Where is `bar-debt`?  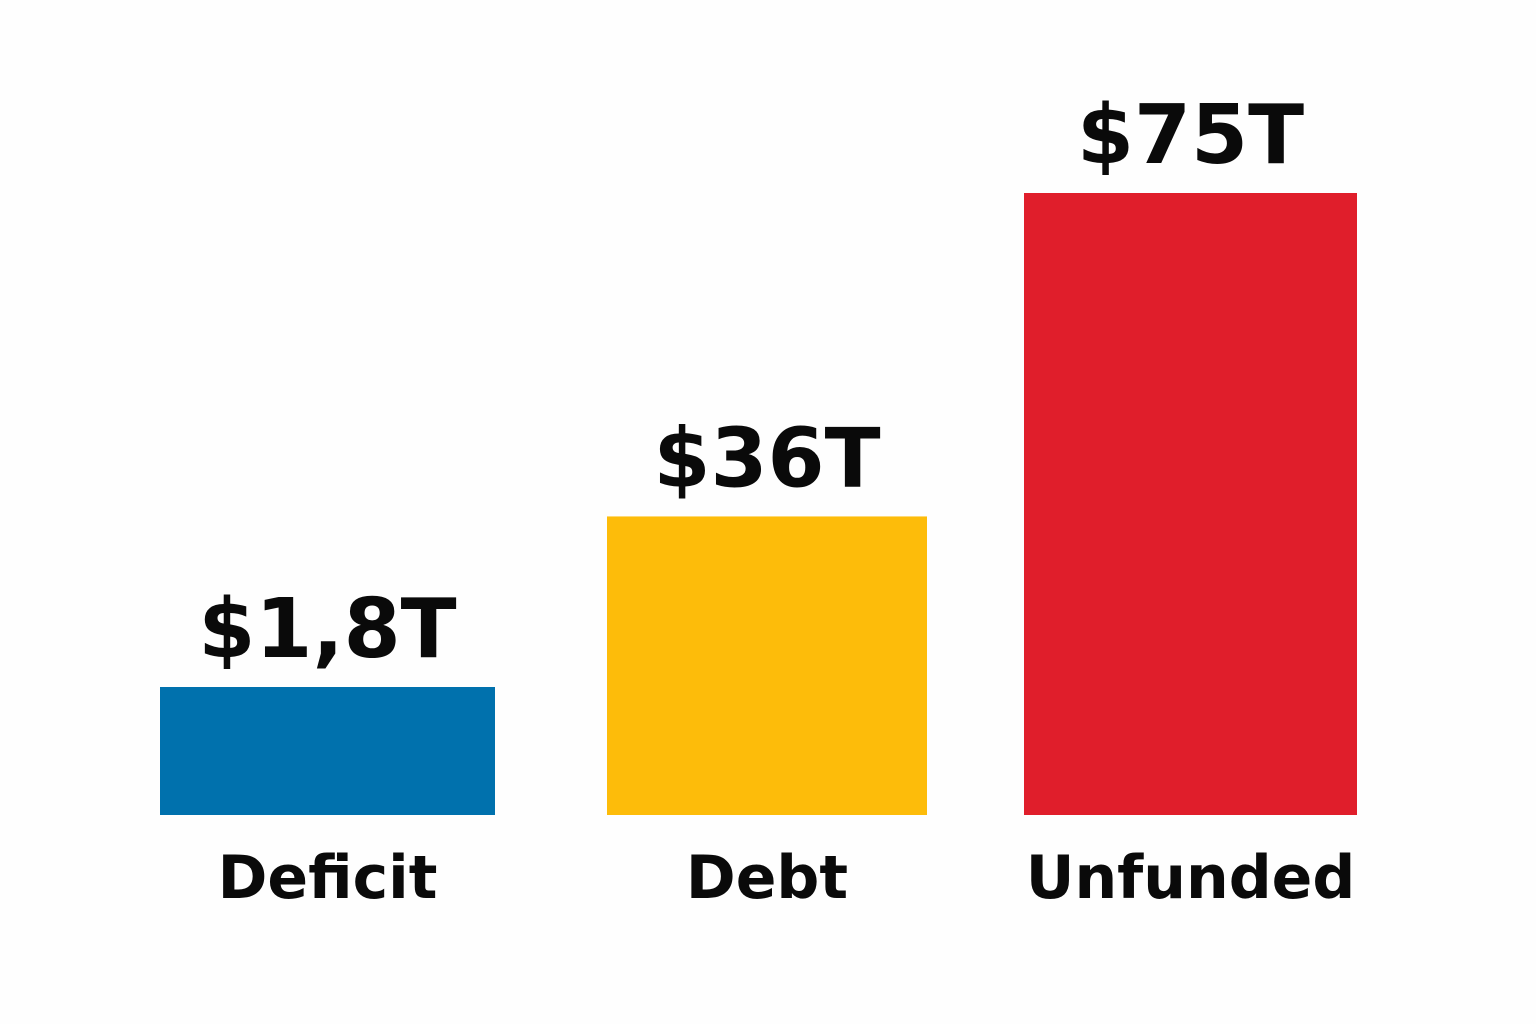
bar-debt is located at coordinates (767, 665).